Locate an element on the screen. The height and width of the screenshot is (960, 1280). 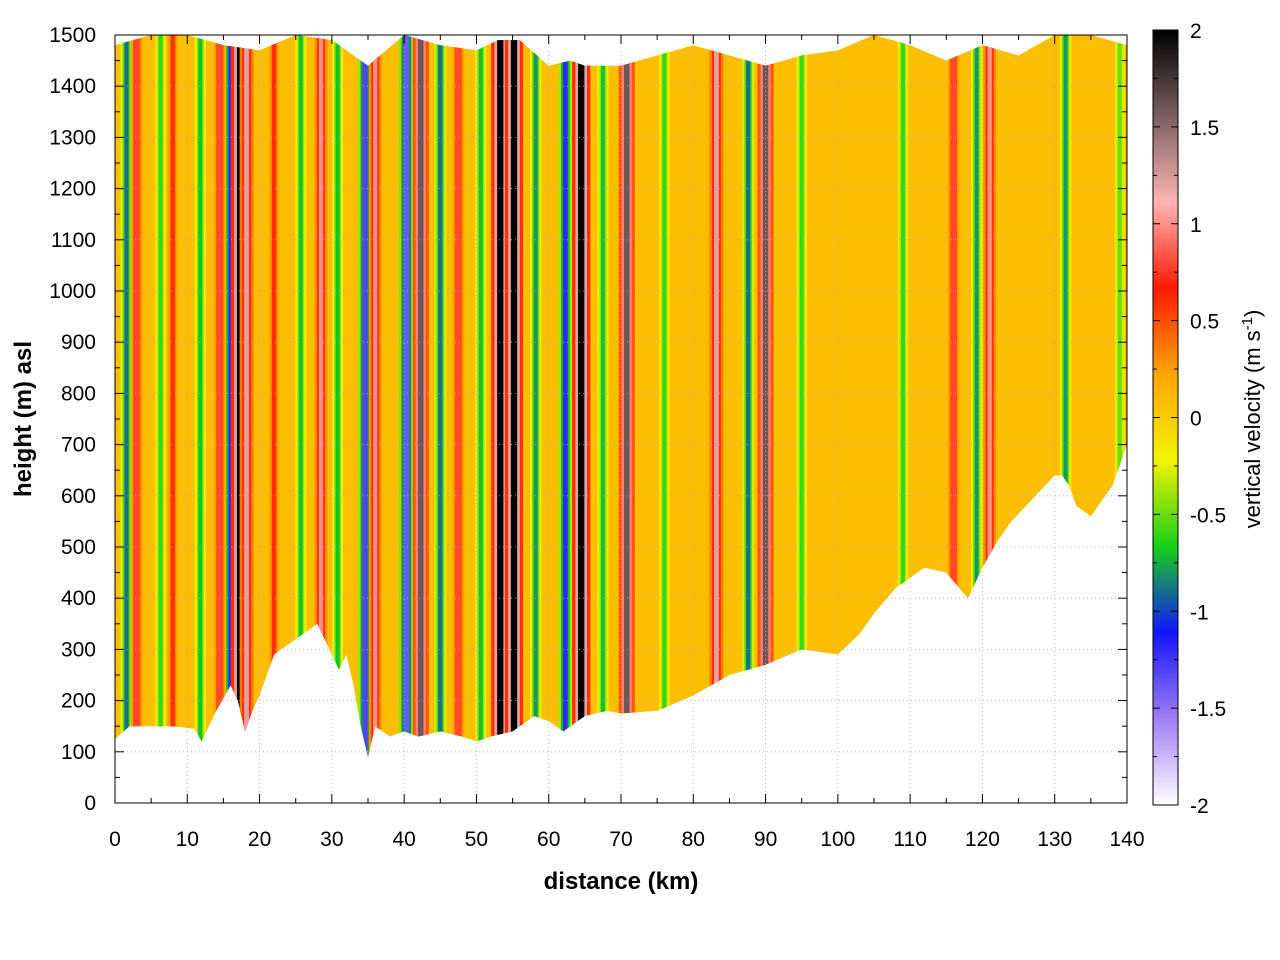
x-tick-label: 80 is located at coordinates (693, 839).